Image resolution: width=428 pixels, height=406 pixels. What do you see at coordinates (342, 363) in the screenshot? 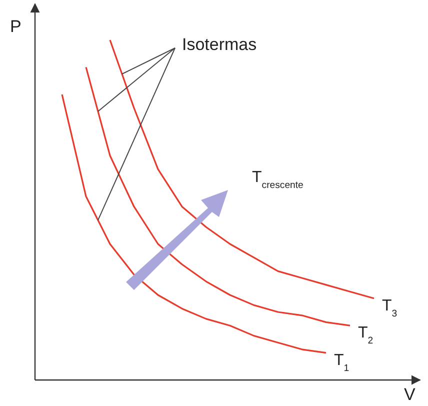
I see `series-label: T$_{1}$` at bounding box center [342, 363].